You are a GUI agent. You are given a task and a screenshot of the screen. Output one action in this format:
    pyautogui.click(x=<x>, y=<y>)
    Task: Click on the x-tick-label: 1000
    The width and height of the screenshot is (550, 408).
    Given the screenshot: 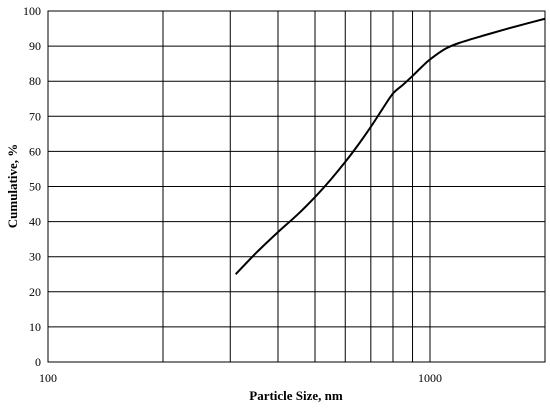 What is the action you would take?
    pyautogui.click(x=430, y=378)
    